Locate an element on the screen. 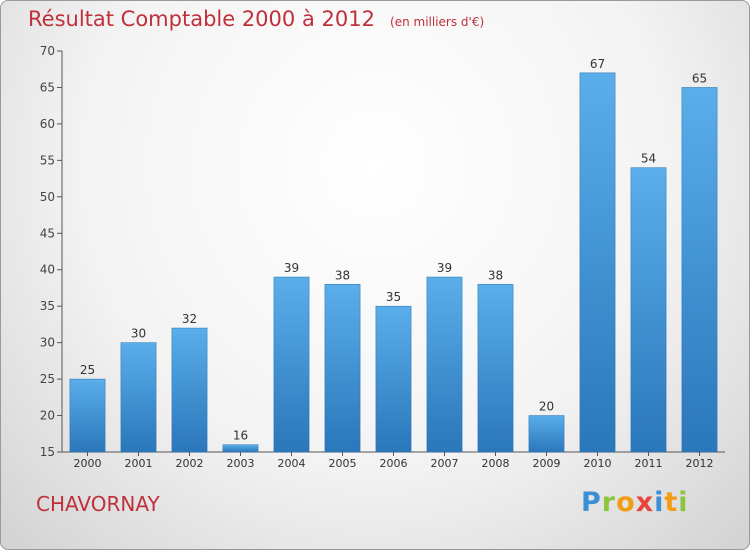 The height and width of the screenshot is (550, 750). data-label: 30 is located at coordinates (138, 334).